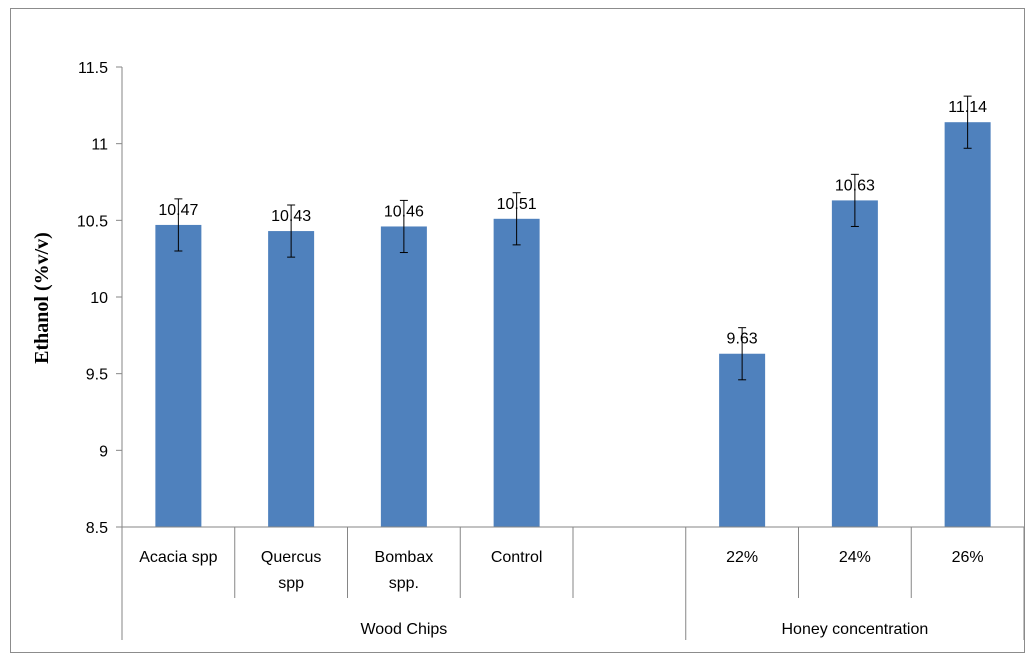 The width and height of the screenshot is (1035, 657). I want to click on y-tick-label: 8.5, so click(97, 528).